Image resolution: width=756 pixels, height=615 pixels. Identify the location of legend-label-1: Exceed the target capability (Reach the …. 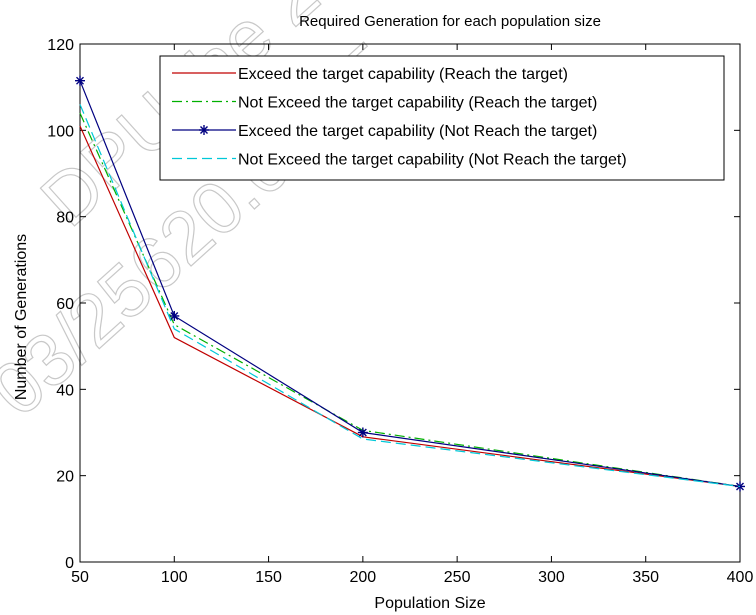
(403, 74).